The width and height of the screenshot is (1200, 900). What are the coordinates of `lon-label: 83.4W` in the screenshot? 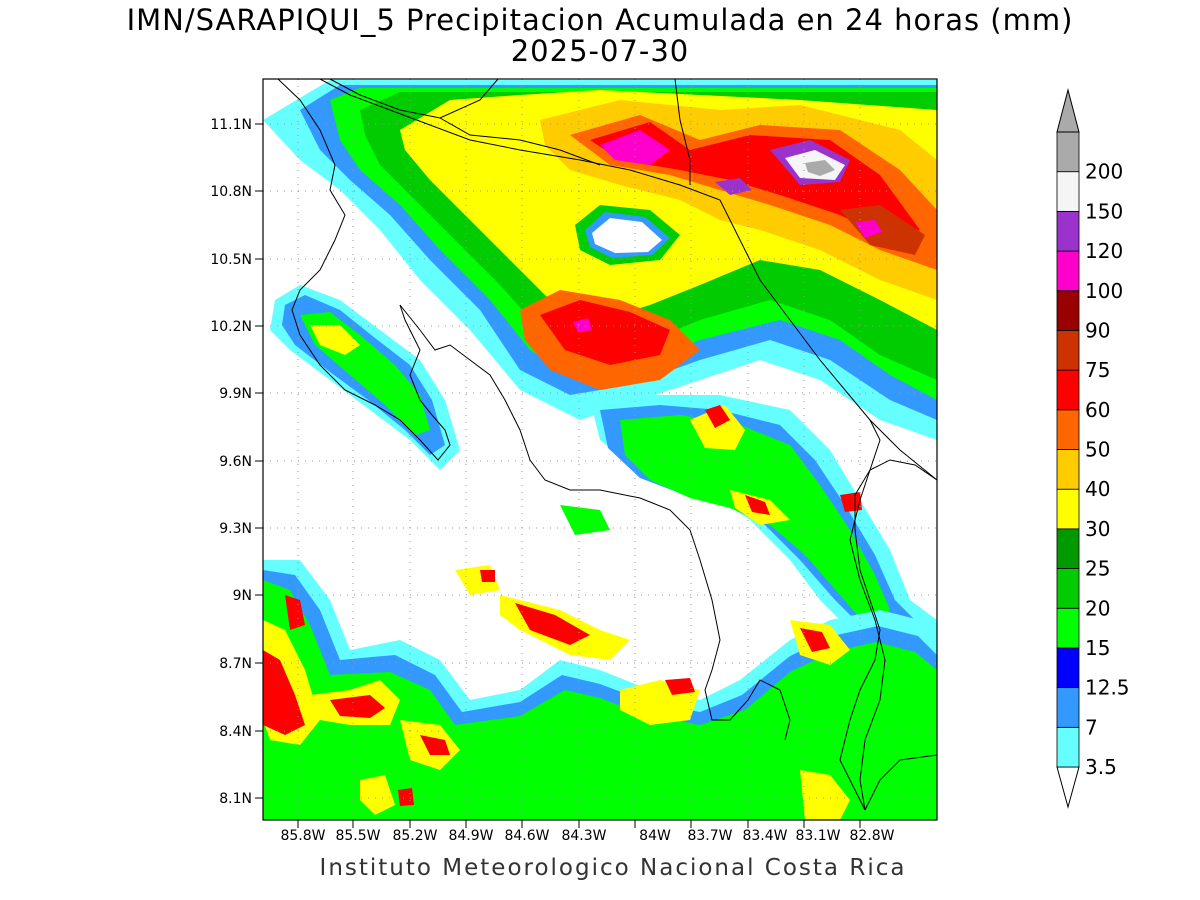 It's located at (764, 836).